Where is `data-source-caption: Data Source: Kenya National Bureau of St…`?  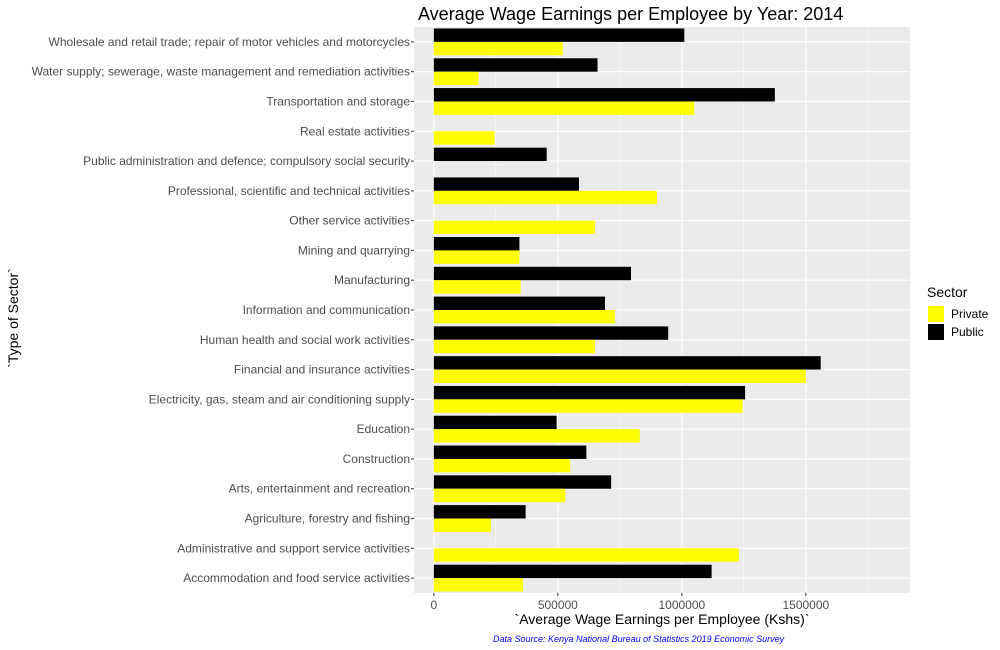 data-source-caption: Data Source: Kenya National Bureau of St… is located at coordinates (639, 639).